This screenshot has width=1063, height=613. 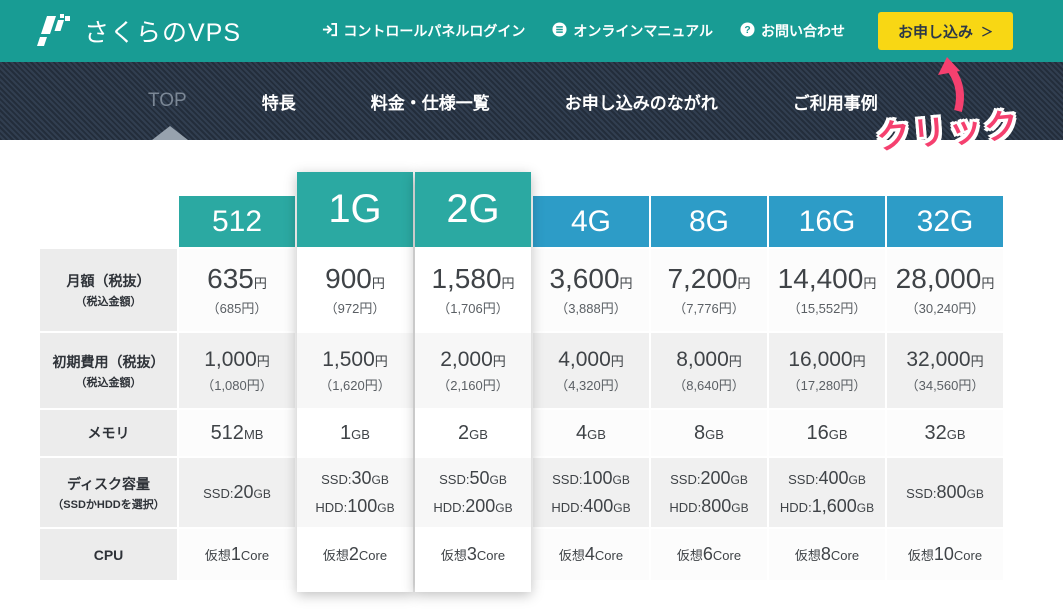 I want to click on monthly-price-cell: 3,600円 （3,888円）, so click(x=591, y=290).